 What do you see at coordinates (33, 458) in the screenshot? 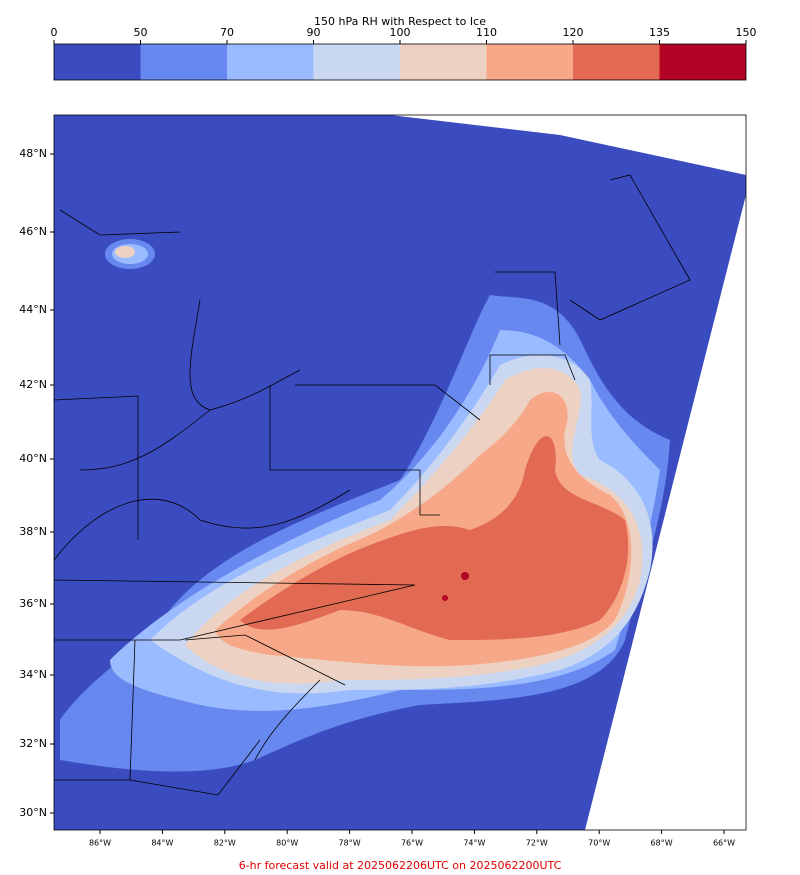
I see `lat-label: 40°N` at bounding box center [33, 458].